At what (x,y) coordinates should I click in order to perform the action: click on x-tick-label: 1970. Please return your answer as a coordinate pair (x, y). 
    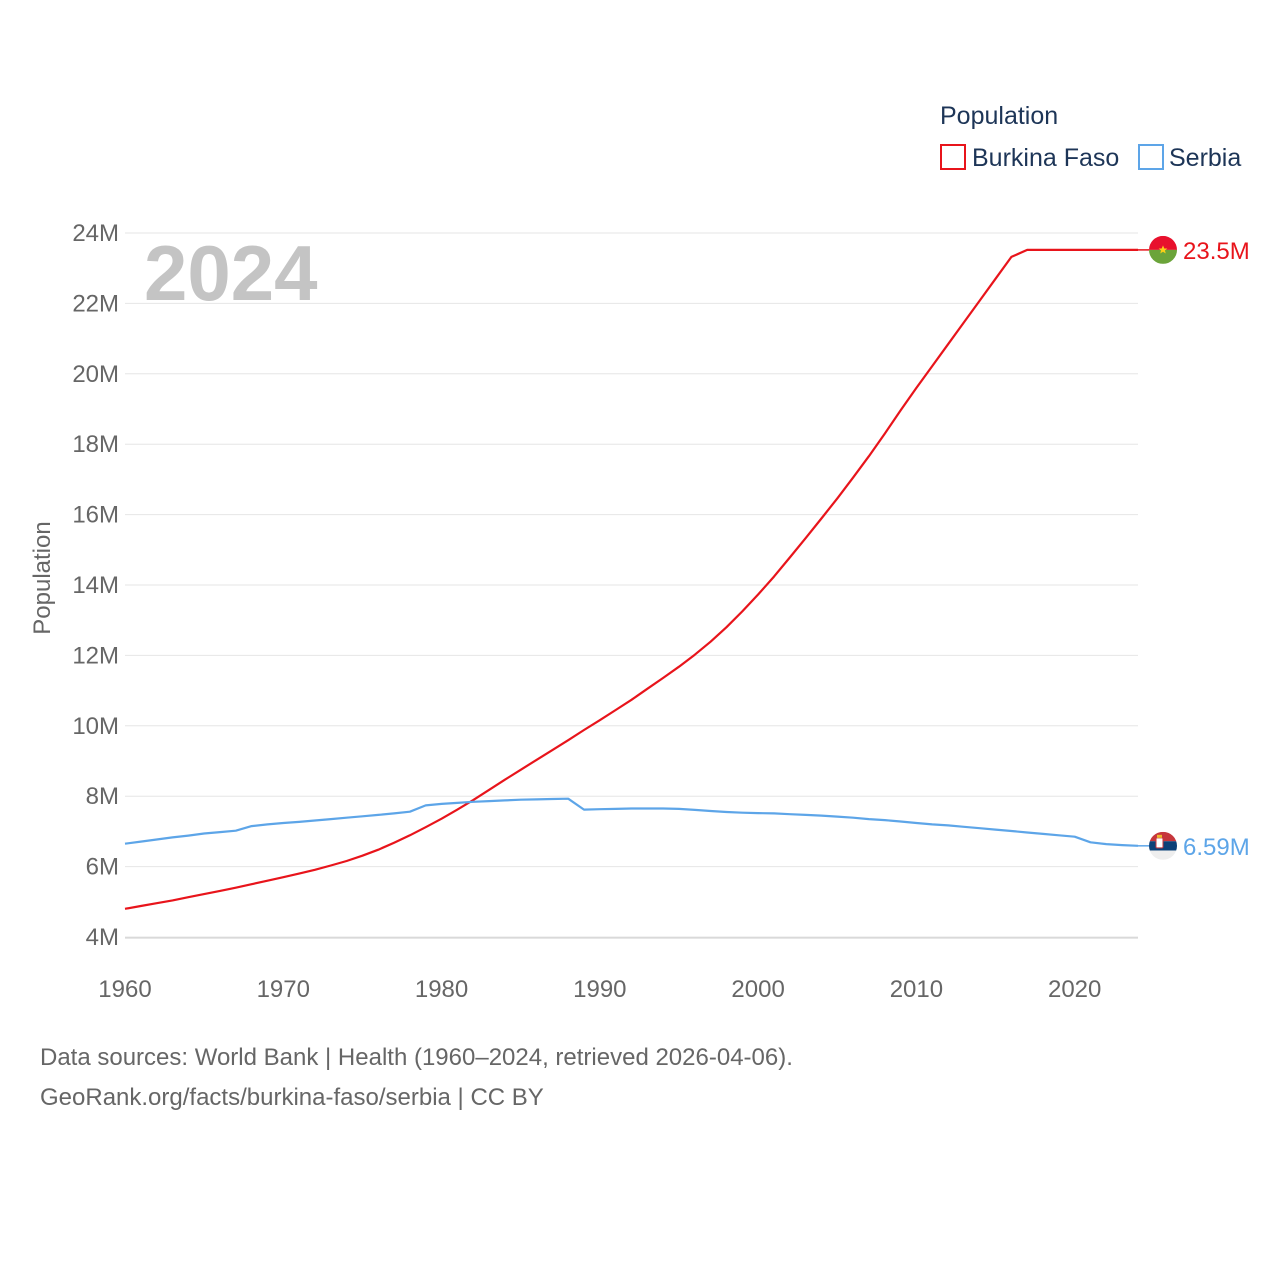
    Looking at the image, I should click on (283, 989).